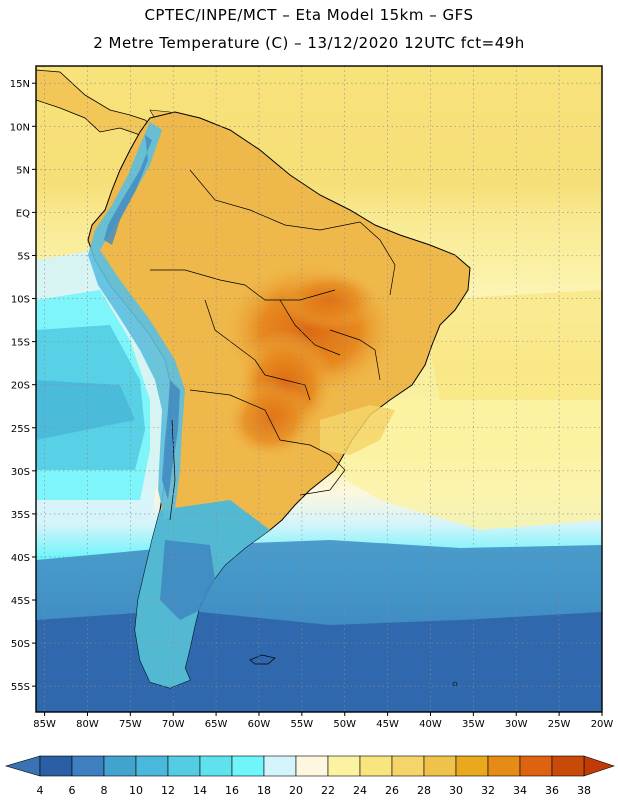 The image size is (618, 800). I want to click on lon-label: 75W, so click(130, 724).